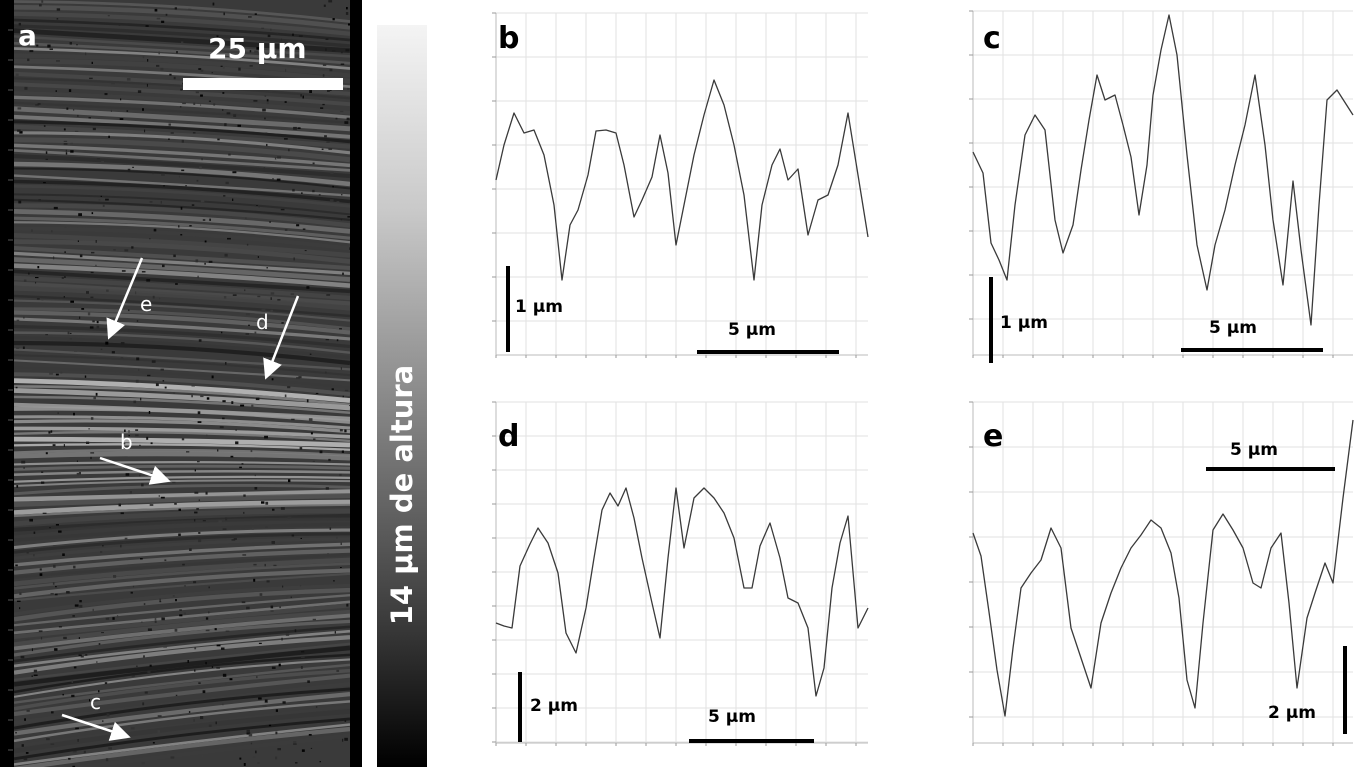  Describe the element at coordinates (126, 442) in the screenshot. I see `arrow-label-b: b` at that location.